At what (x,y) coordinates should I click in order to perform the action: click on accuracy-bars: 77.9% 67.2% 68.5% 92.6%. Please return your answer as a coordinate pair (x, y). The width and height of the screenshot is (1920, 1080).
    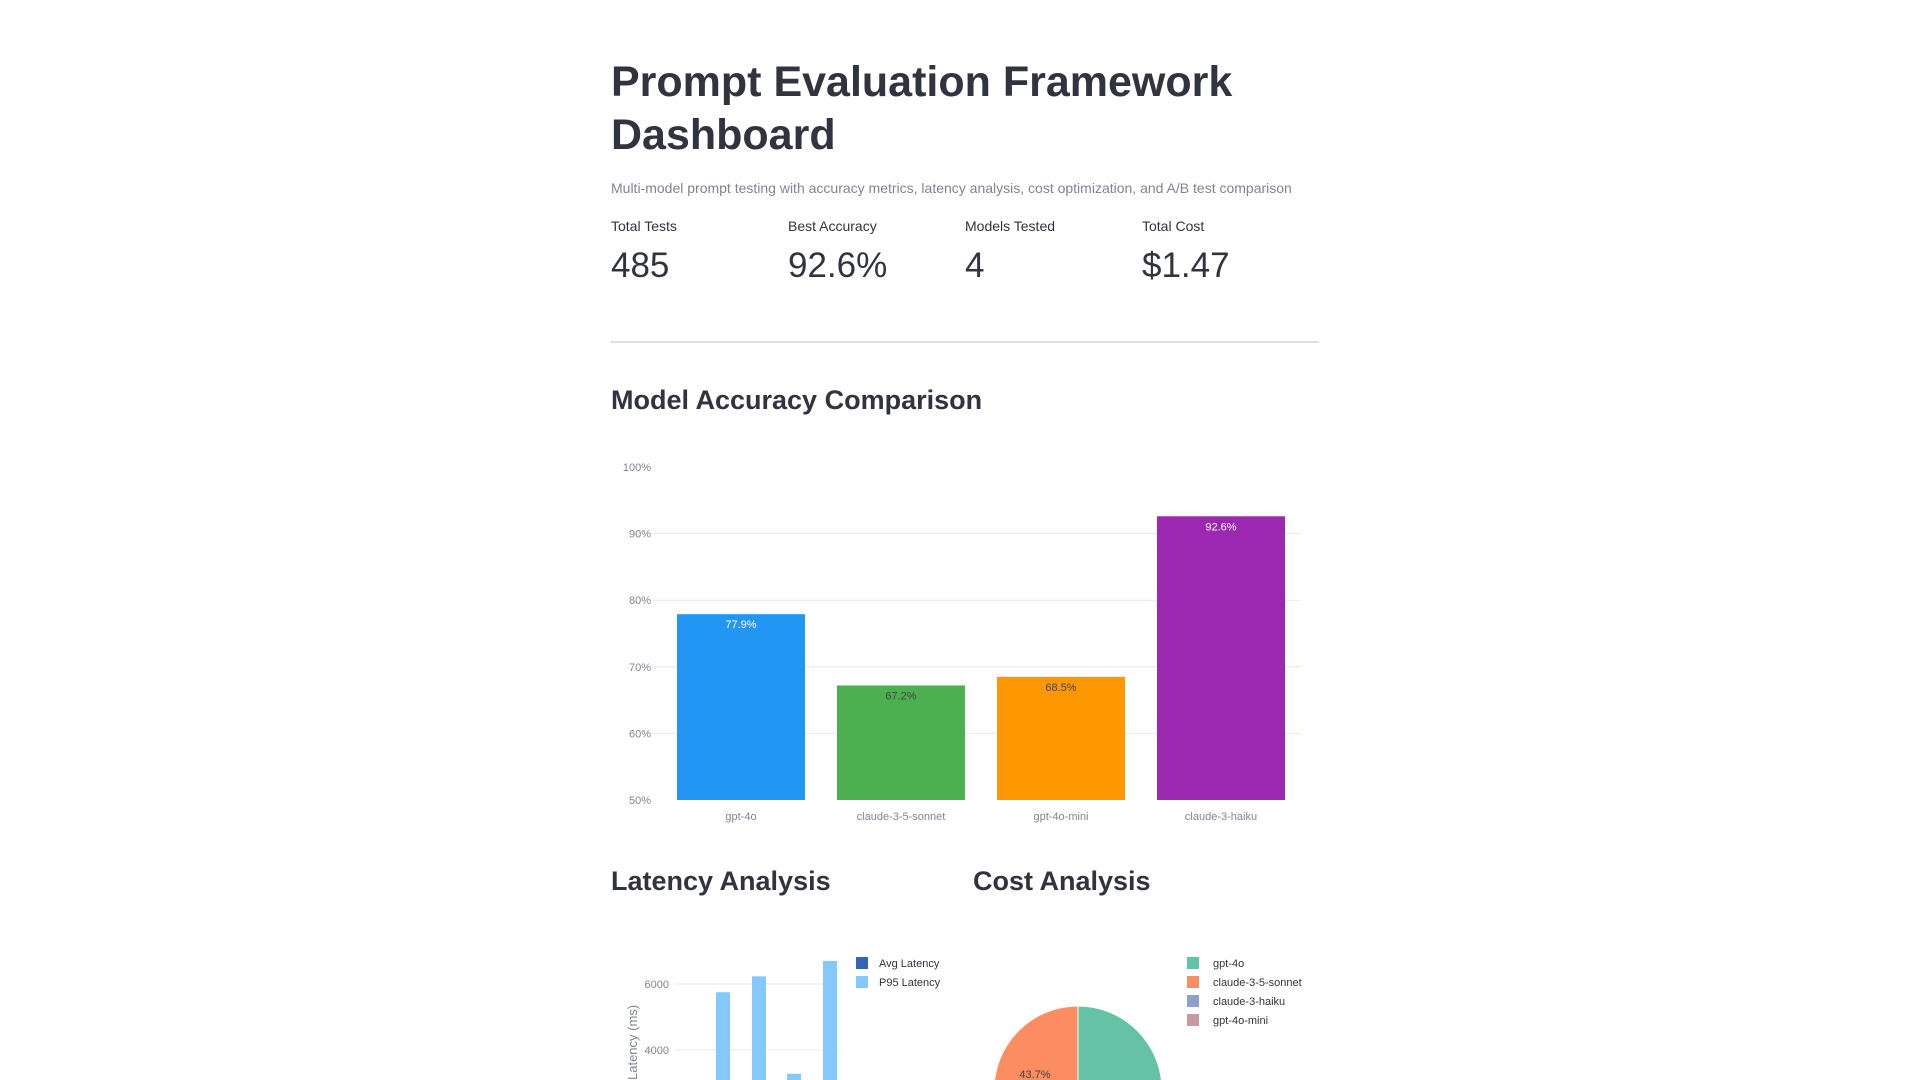
    Looking at the image, I should click on (981, 658).